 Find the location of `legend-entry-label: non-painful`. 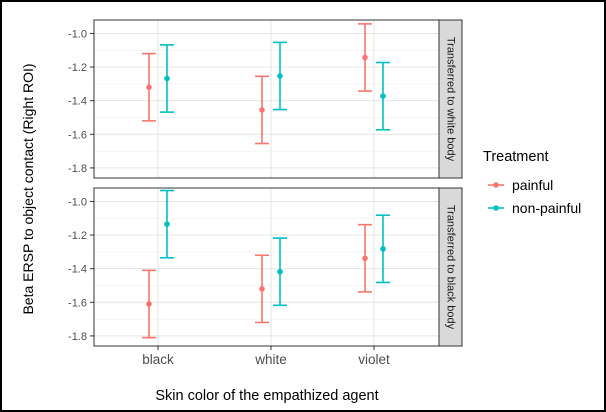

legend-entry-label: non-painful is located at coordinates (546, 208).